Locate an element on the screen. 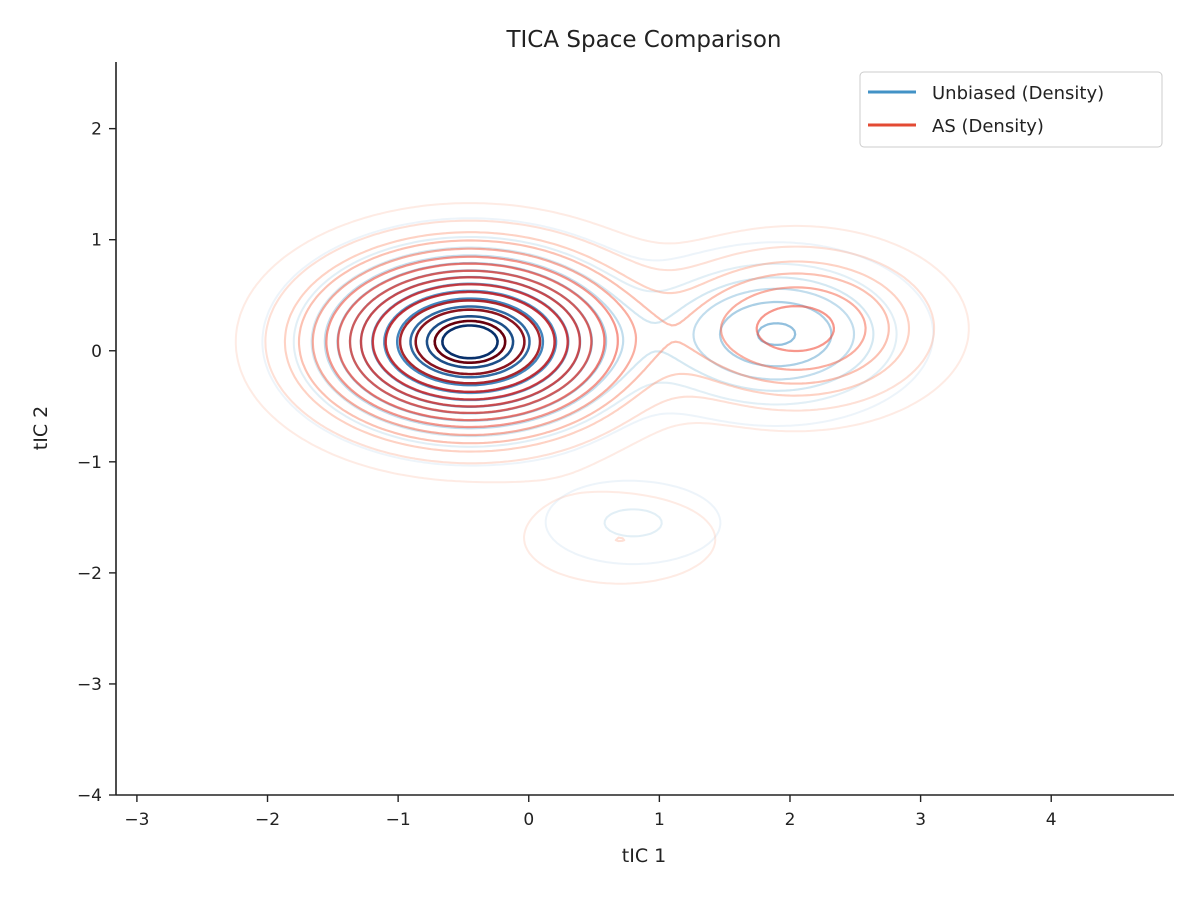 The width and height of the screenshot is (1200, 901). legend-label-as: AS (Density) is located at coordinates (988, 126).